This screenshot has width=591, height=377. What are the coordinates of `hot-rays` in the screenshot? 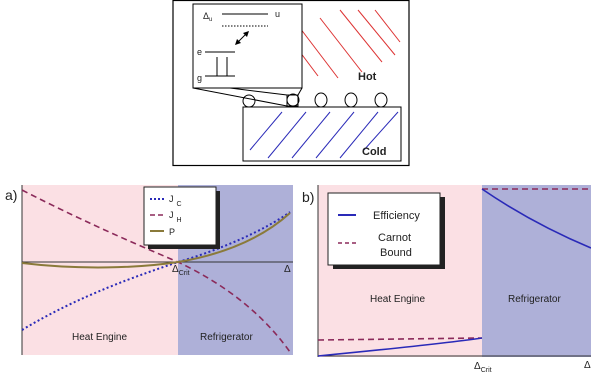 It's located at (350, 44).